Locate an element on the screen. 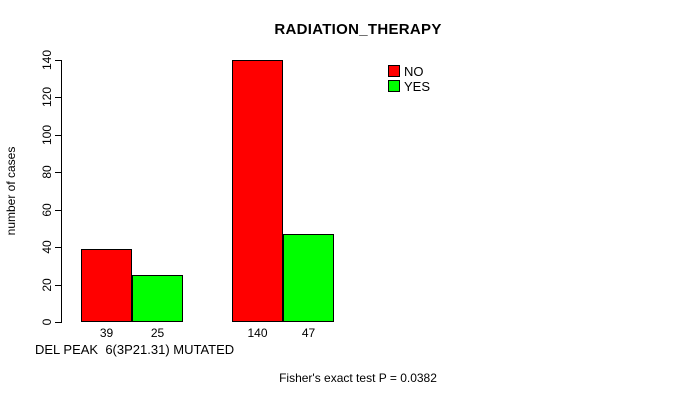 This screenshot has height=400, width=690. bar-value-label: 25 is located at coordinates (157, 333).